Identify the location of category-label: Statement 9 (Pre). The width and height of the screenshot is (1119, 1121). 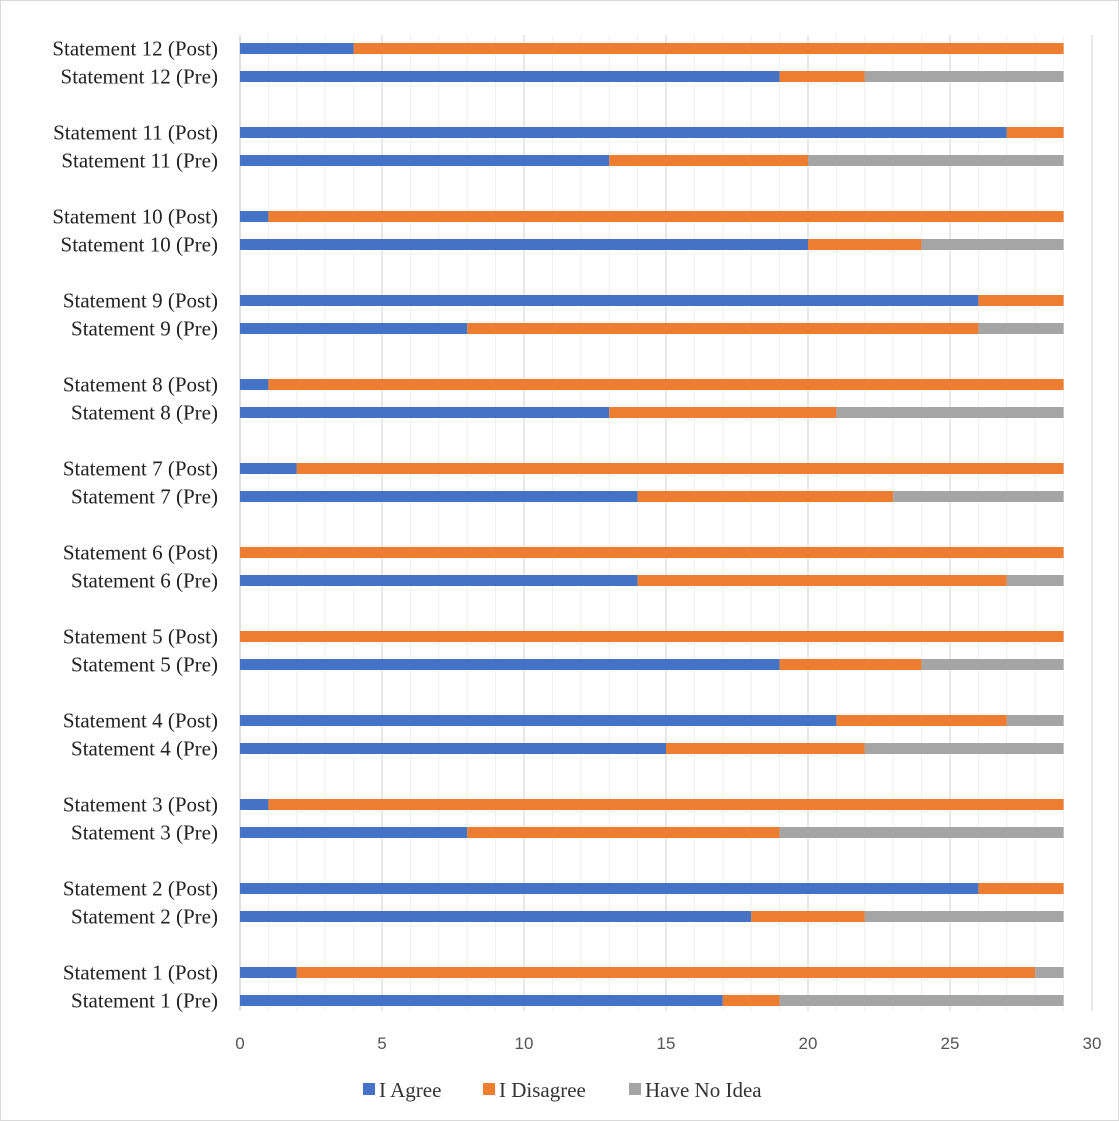
(144, 329).